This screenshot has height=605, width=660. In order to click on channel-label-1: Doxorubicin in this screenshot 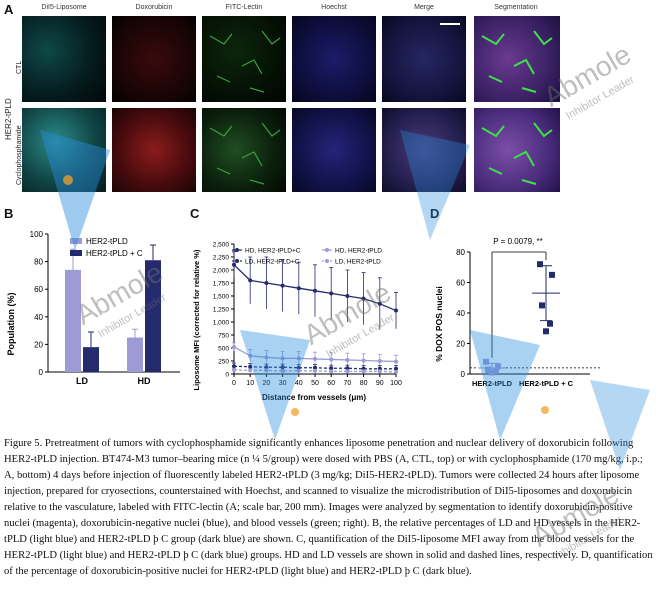, I will do `click(154, 7)`.